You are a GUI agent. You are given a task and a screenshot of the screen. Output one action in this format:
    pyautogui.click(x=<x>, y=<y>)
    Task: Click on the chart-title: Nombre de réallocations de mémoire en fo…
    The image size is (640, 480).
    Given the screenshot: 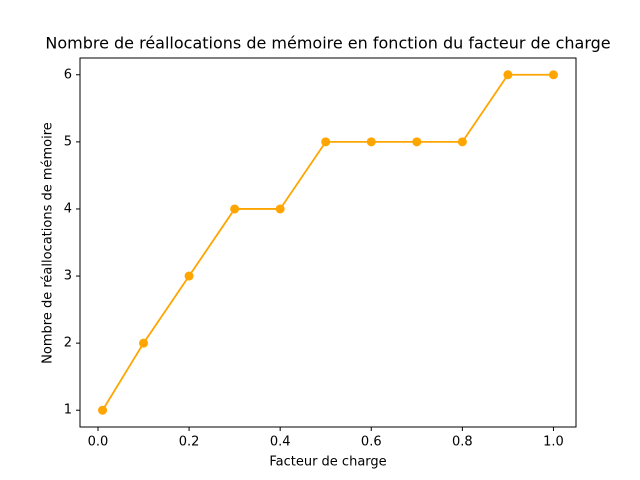 What is the action you would take?
    pyautogui.click(x=327, y=43)
    